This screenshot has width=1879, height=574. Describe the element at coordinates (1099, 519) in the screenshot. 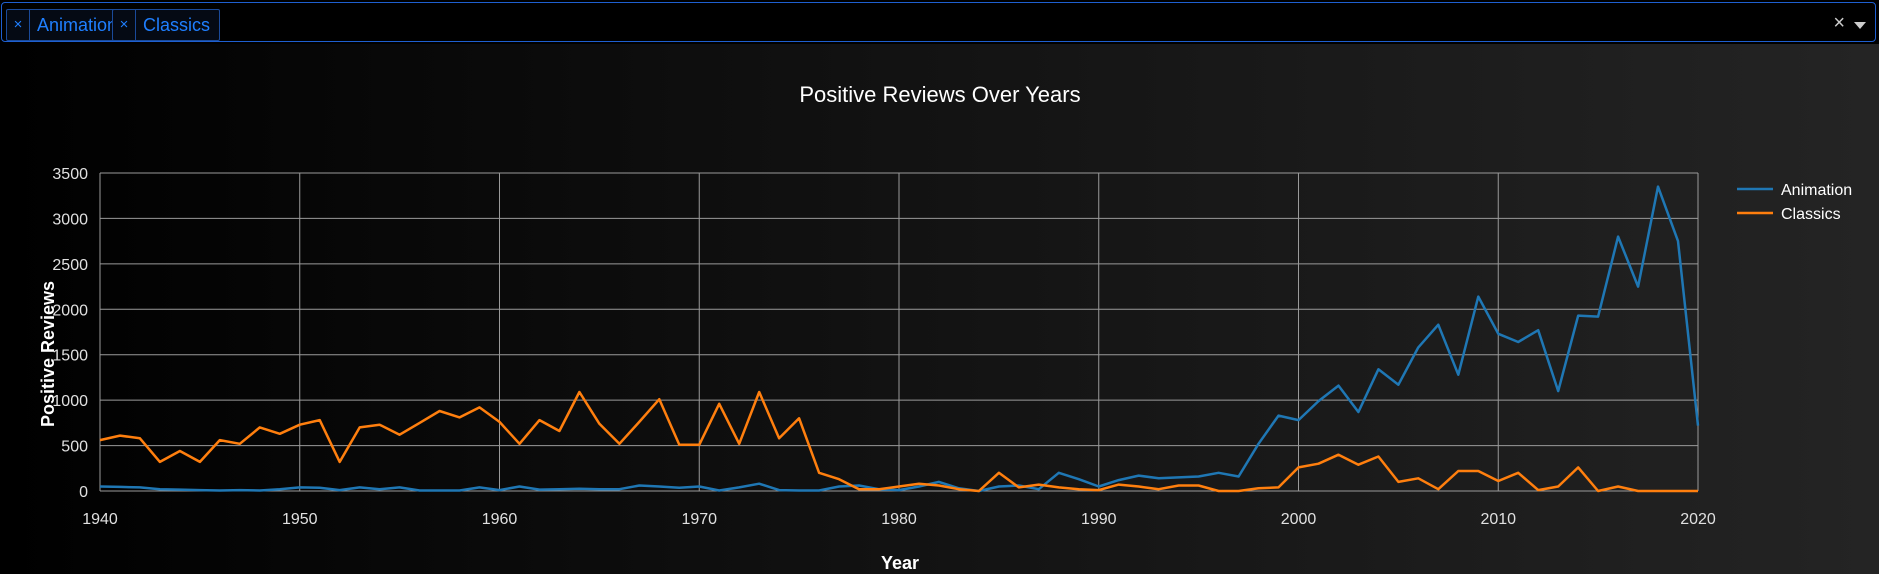

I see `x-tick-label: 1990` at that location.